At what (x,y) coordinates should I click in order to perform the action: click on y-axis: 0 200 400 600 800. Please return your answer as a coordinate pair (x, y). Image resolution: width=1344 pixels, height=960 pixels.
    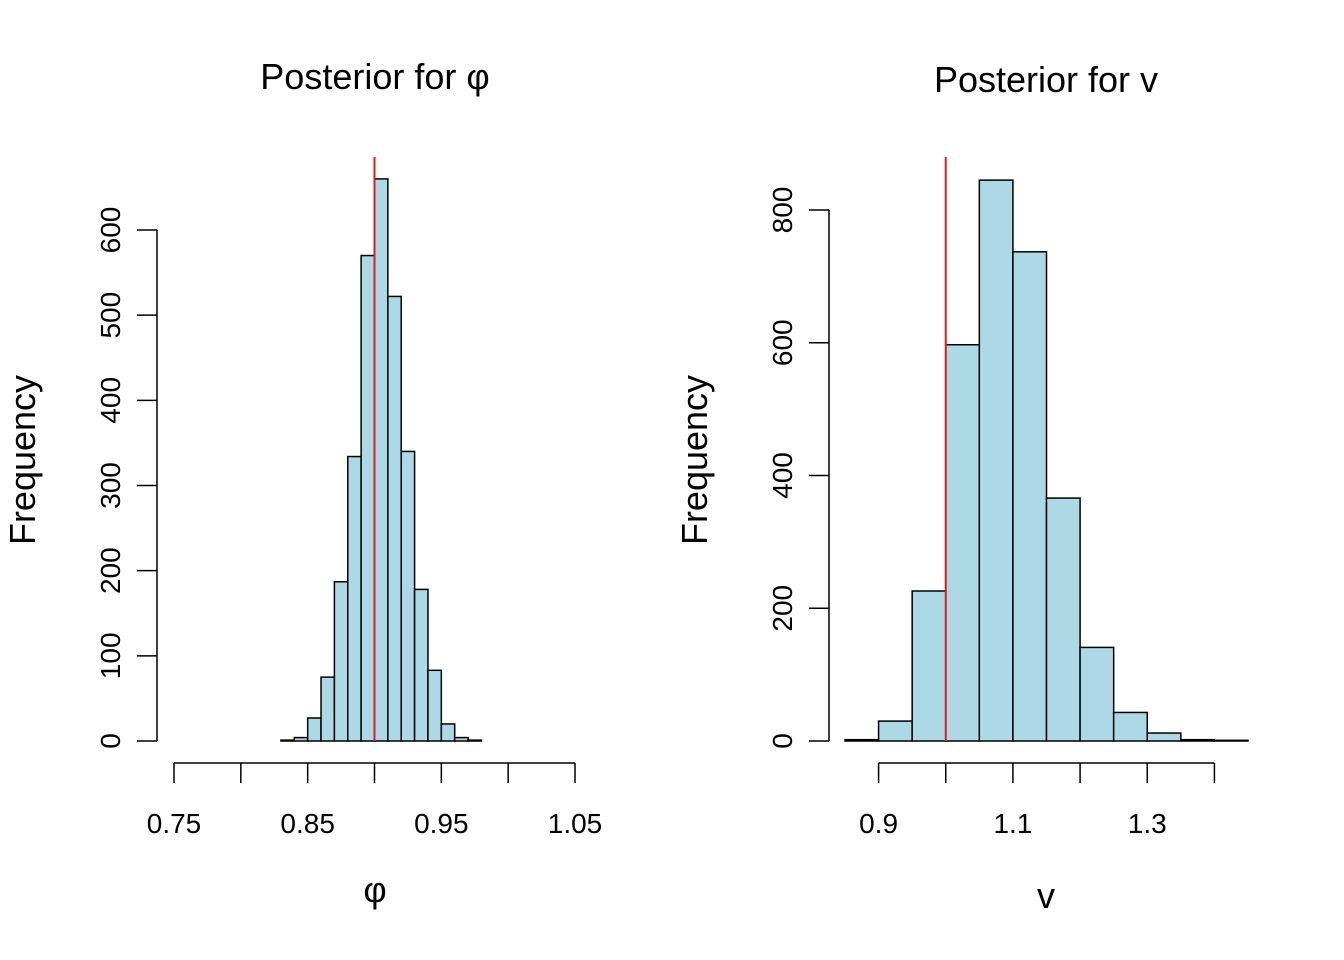
    Looking at the image, I should click on (798, 468).